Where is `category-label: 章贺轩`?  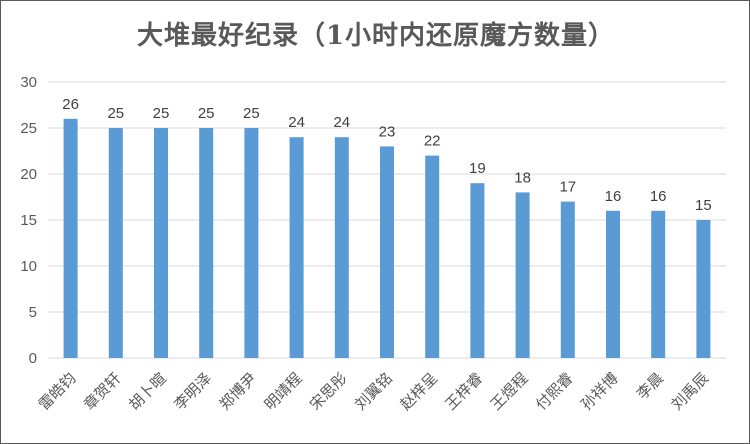 category-label: 章贺轩 is located at coordinates (102, 391).